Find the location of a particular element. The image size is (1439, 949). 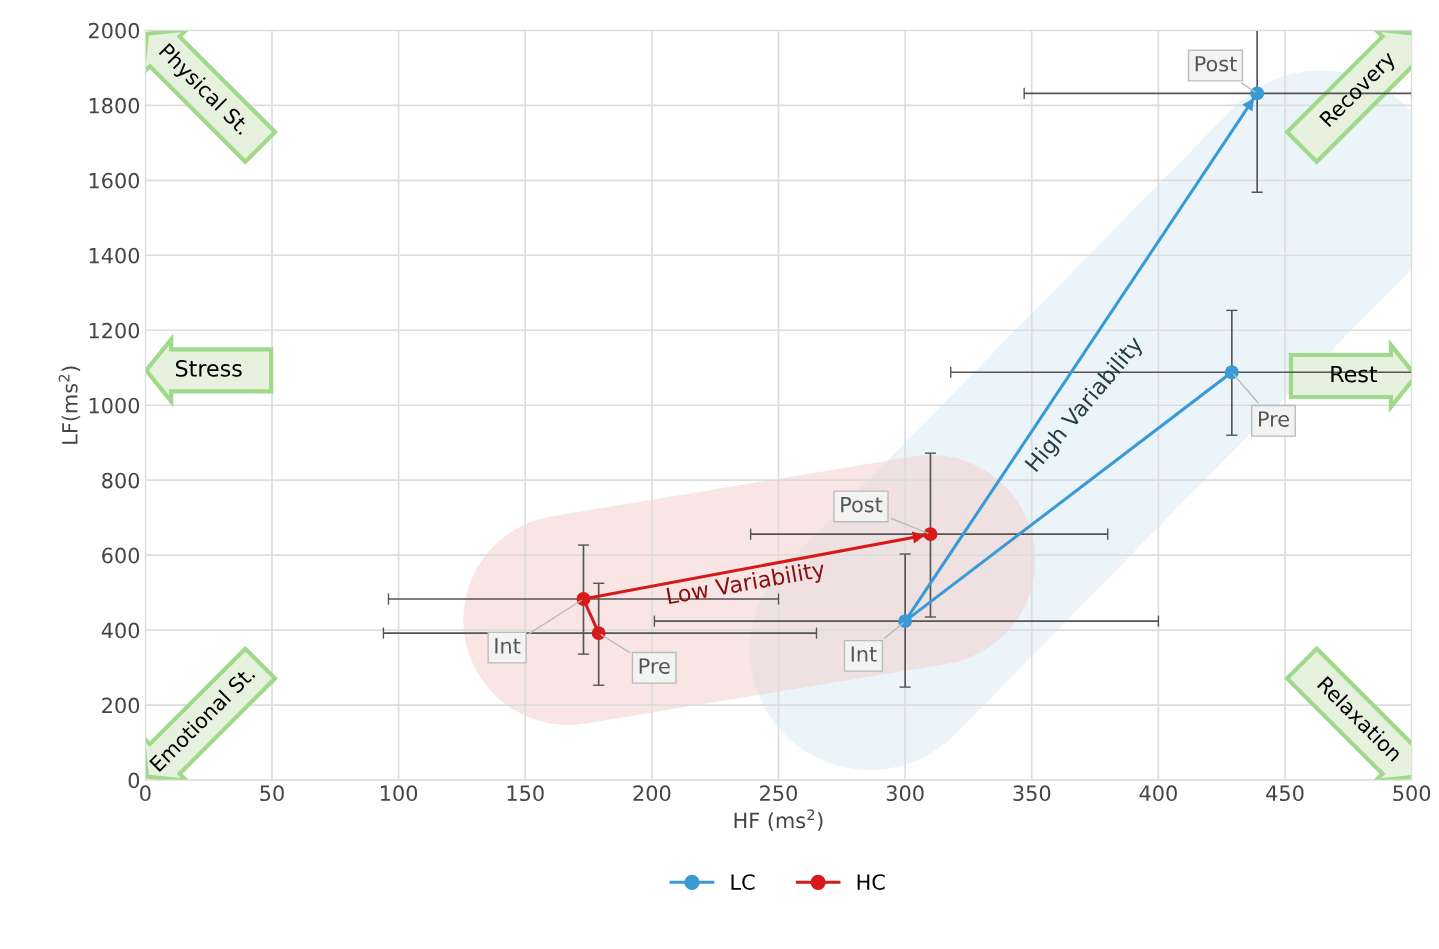

x-tick-label: 400 is located at coordinates (1158, 793).